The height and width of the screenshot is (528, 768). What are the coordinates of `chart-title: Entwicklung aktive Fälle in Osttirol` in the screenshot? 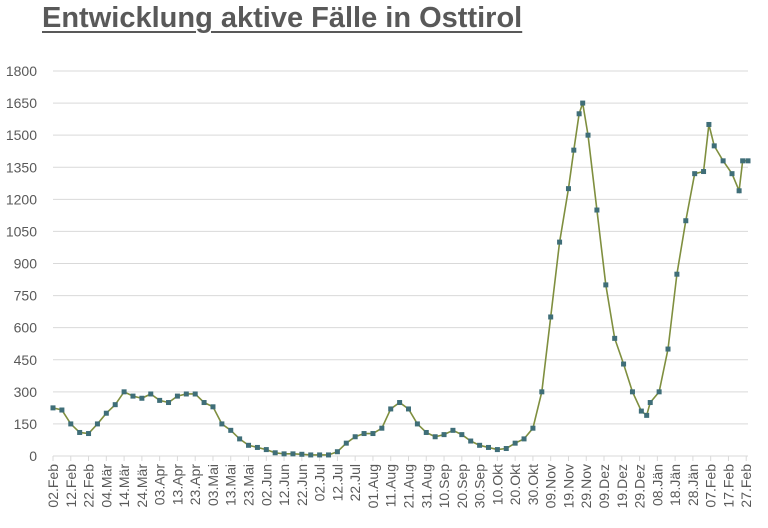 It's located at (282, 18).